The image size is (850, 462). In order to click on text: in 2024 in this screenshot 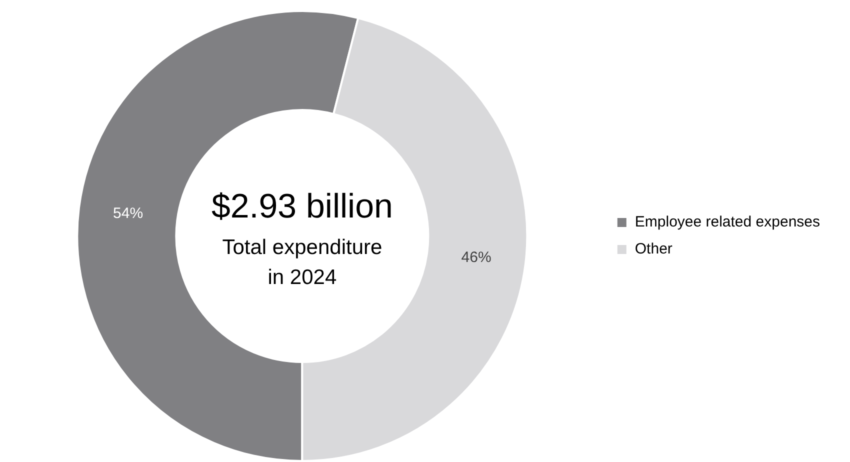, I will do `click(302, 277)`.